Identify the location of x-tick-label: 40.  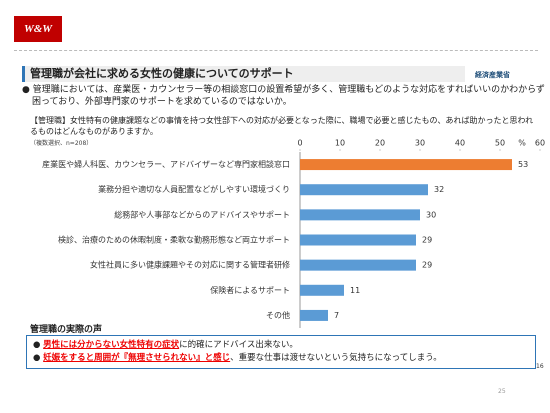
(460, 143).